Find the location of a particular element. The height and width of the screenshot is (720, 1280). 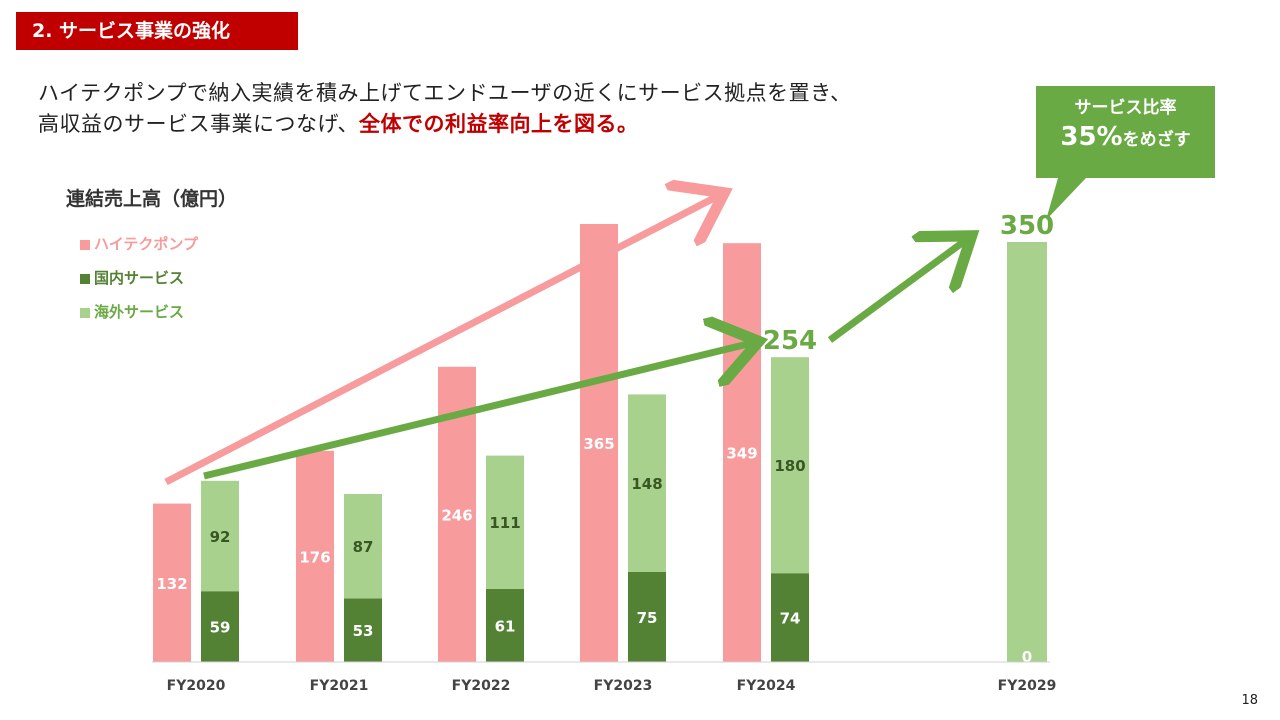

label-overseas-FY2023: 148 is located at coordinates (646, 484).